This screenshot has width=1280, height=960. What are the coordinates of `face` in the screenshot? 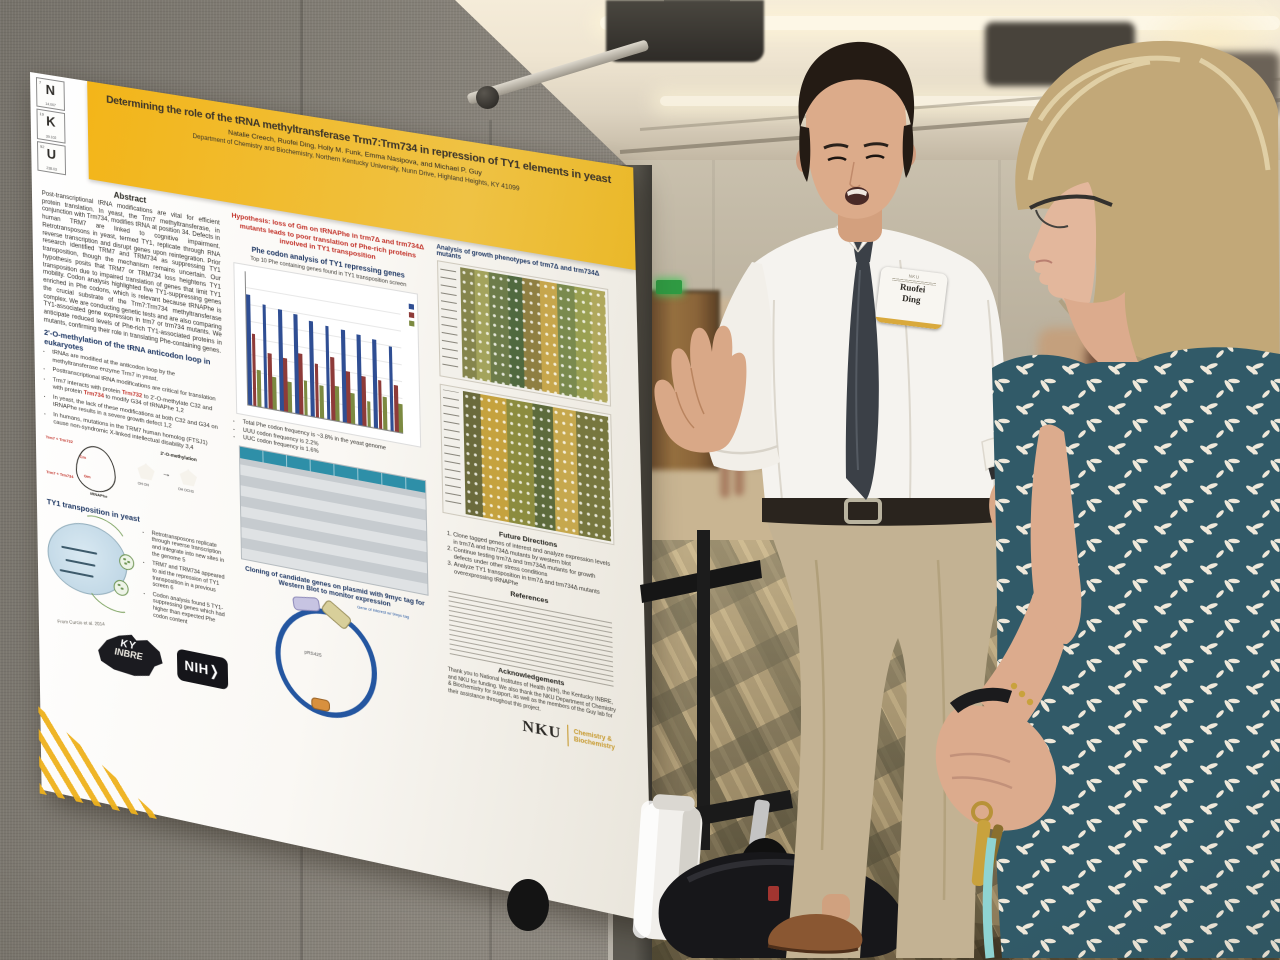 It's located at (856, 143).